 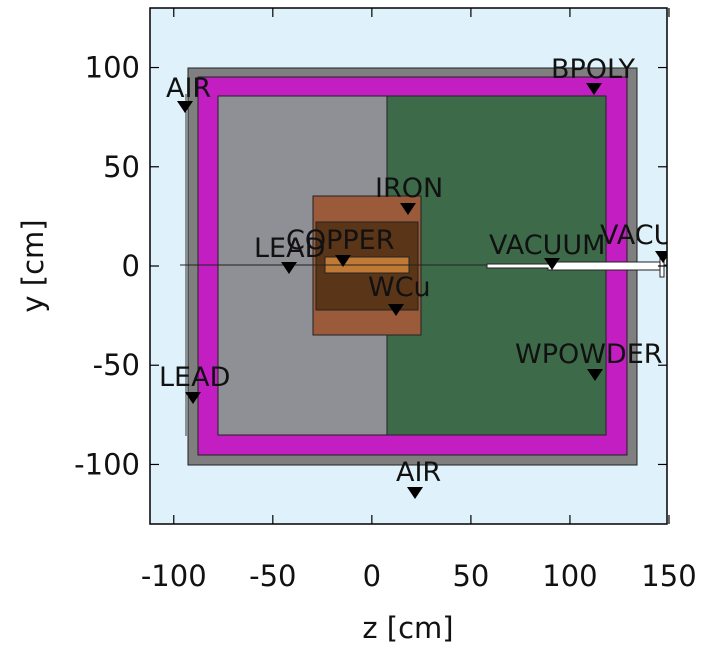 What do you see at coordinates (396, 310) in the screenshot?
I see `marker-wcu` at bounding box center [396, 310].